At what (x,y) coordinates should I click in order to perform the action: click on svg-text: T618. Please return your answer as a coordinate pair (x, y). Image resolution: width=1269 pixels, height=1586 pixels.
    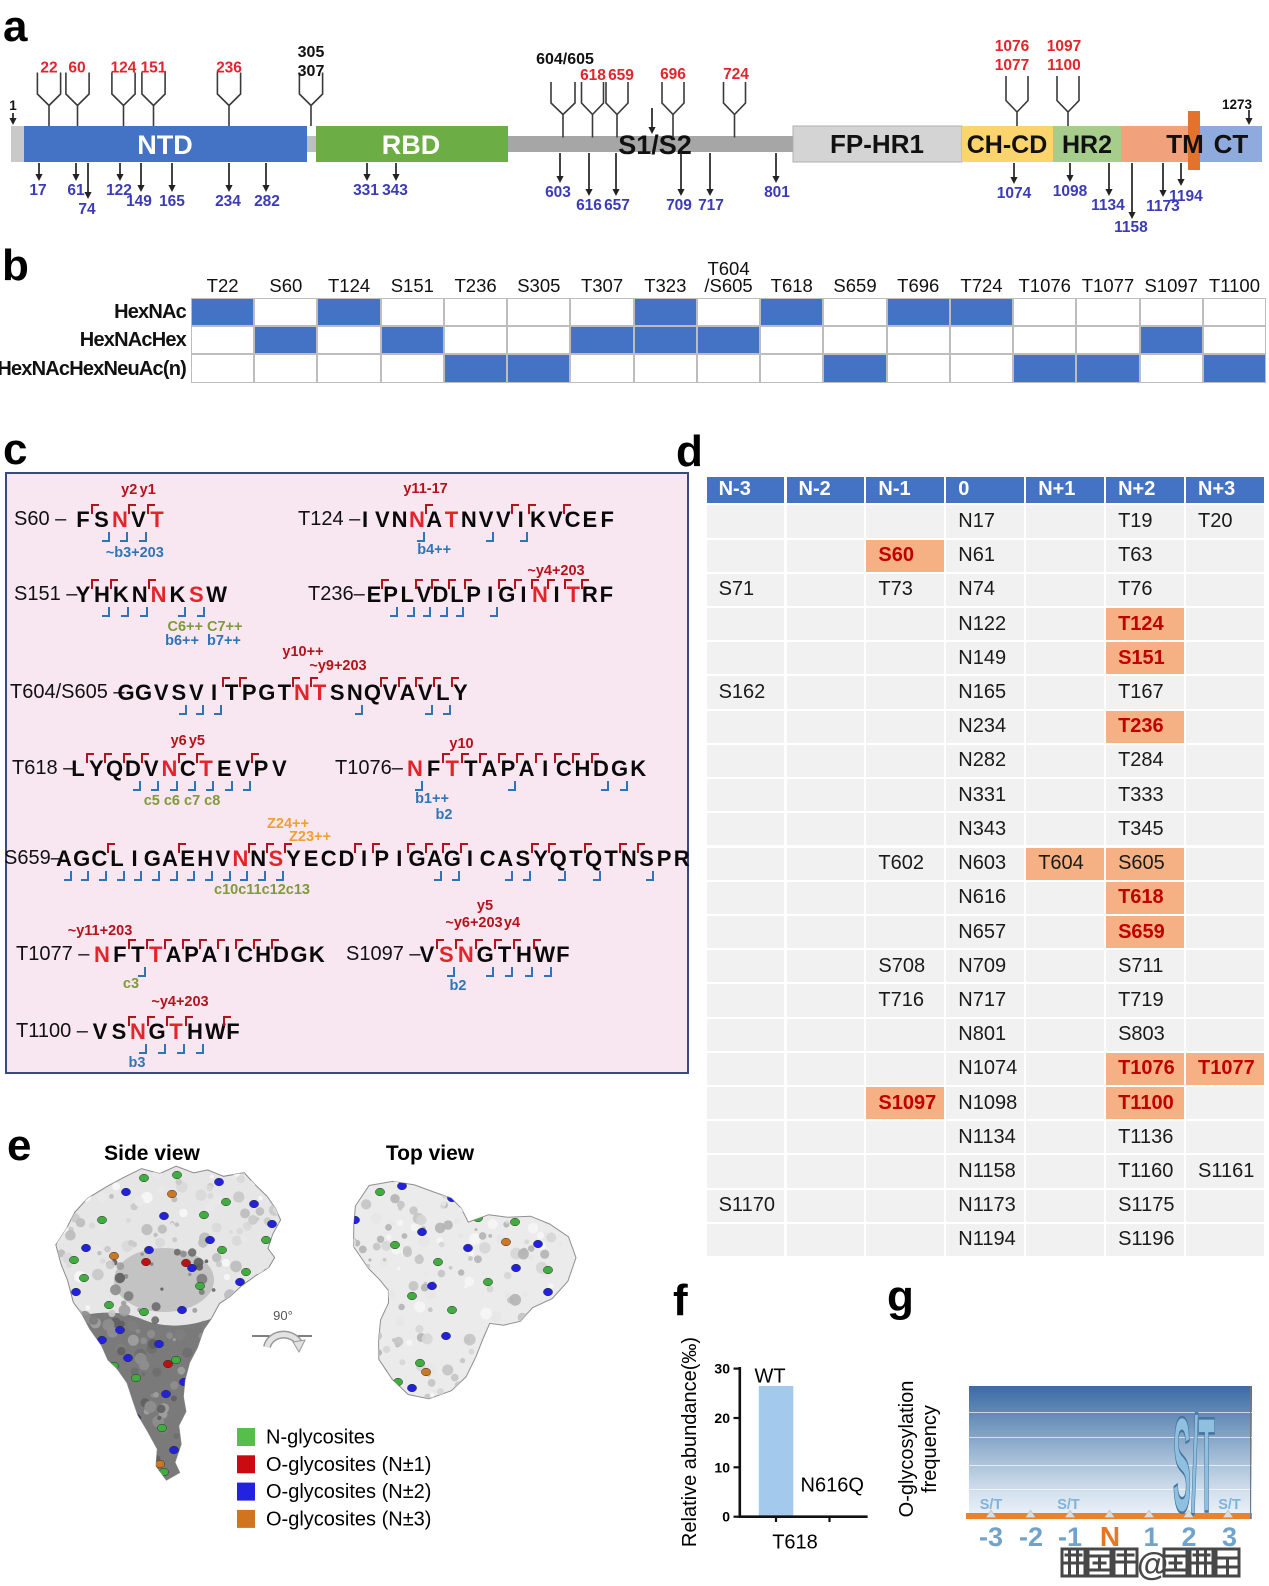
    Looking at the image, I should click on (795, 1542).